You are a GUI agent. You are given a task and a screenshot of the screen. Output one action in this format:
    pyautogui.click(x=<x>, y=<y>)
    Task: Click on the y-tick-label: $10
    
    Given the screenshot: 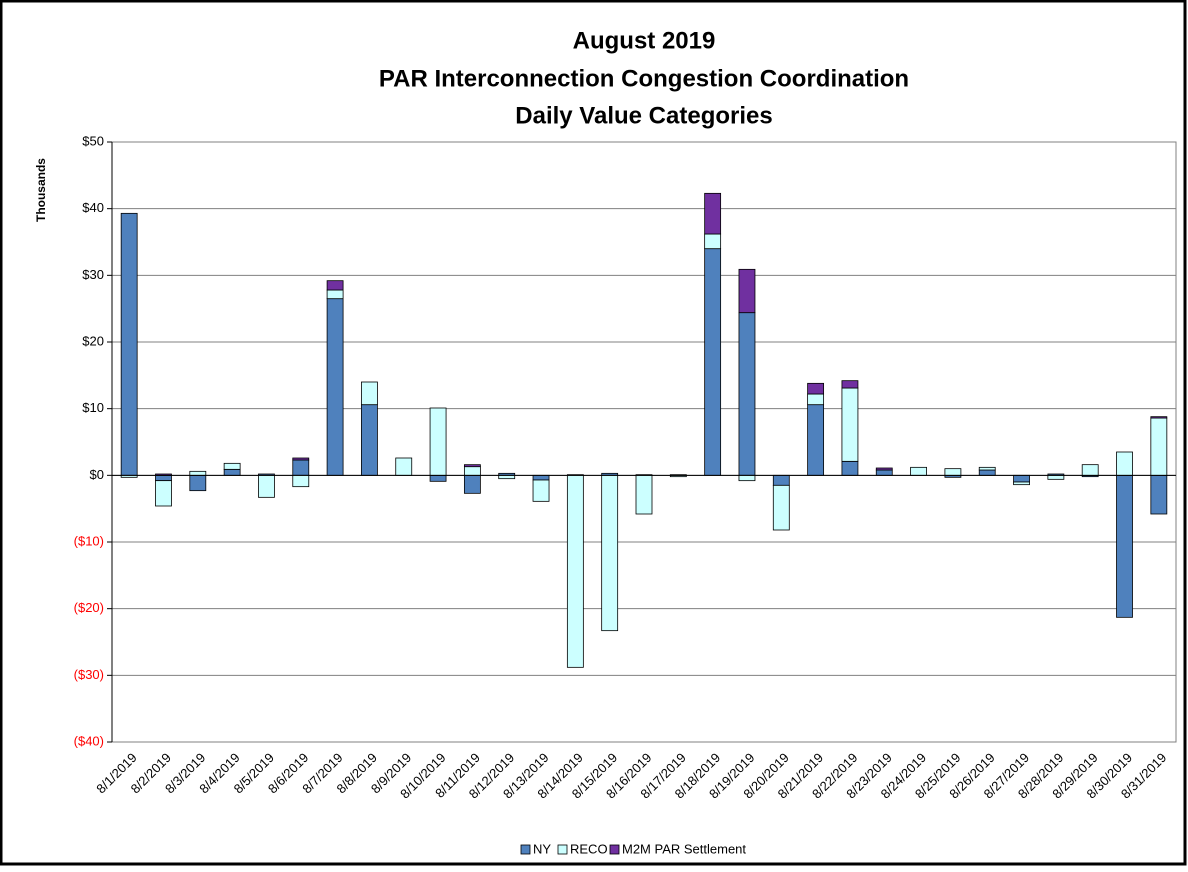 What is the action you would take?
    pyautogui.click(x=93, y=407)
    